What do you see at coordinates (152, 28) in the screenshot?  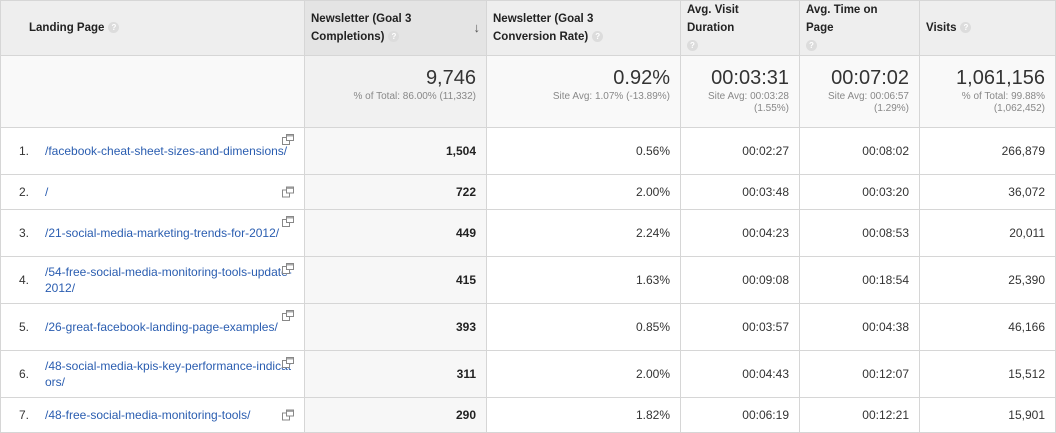 I see `column-header-landing-page: Landing Page?` at bounding box center [152, 28].